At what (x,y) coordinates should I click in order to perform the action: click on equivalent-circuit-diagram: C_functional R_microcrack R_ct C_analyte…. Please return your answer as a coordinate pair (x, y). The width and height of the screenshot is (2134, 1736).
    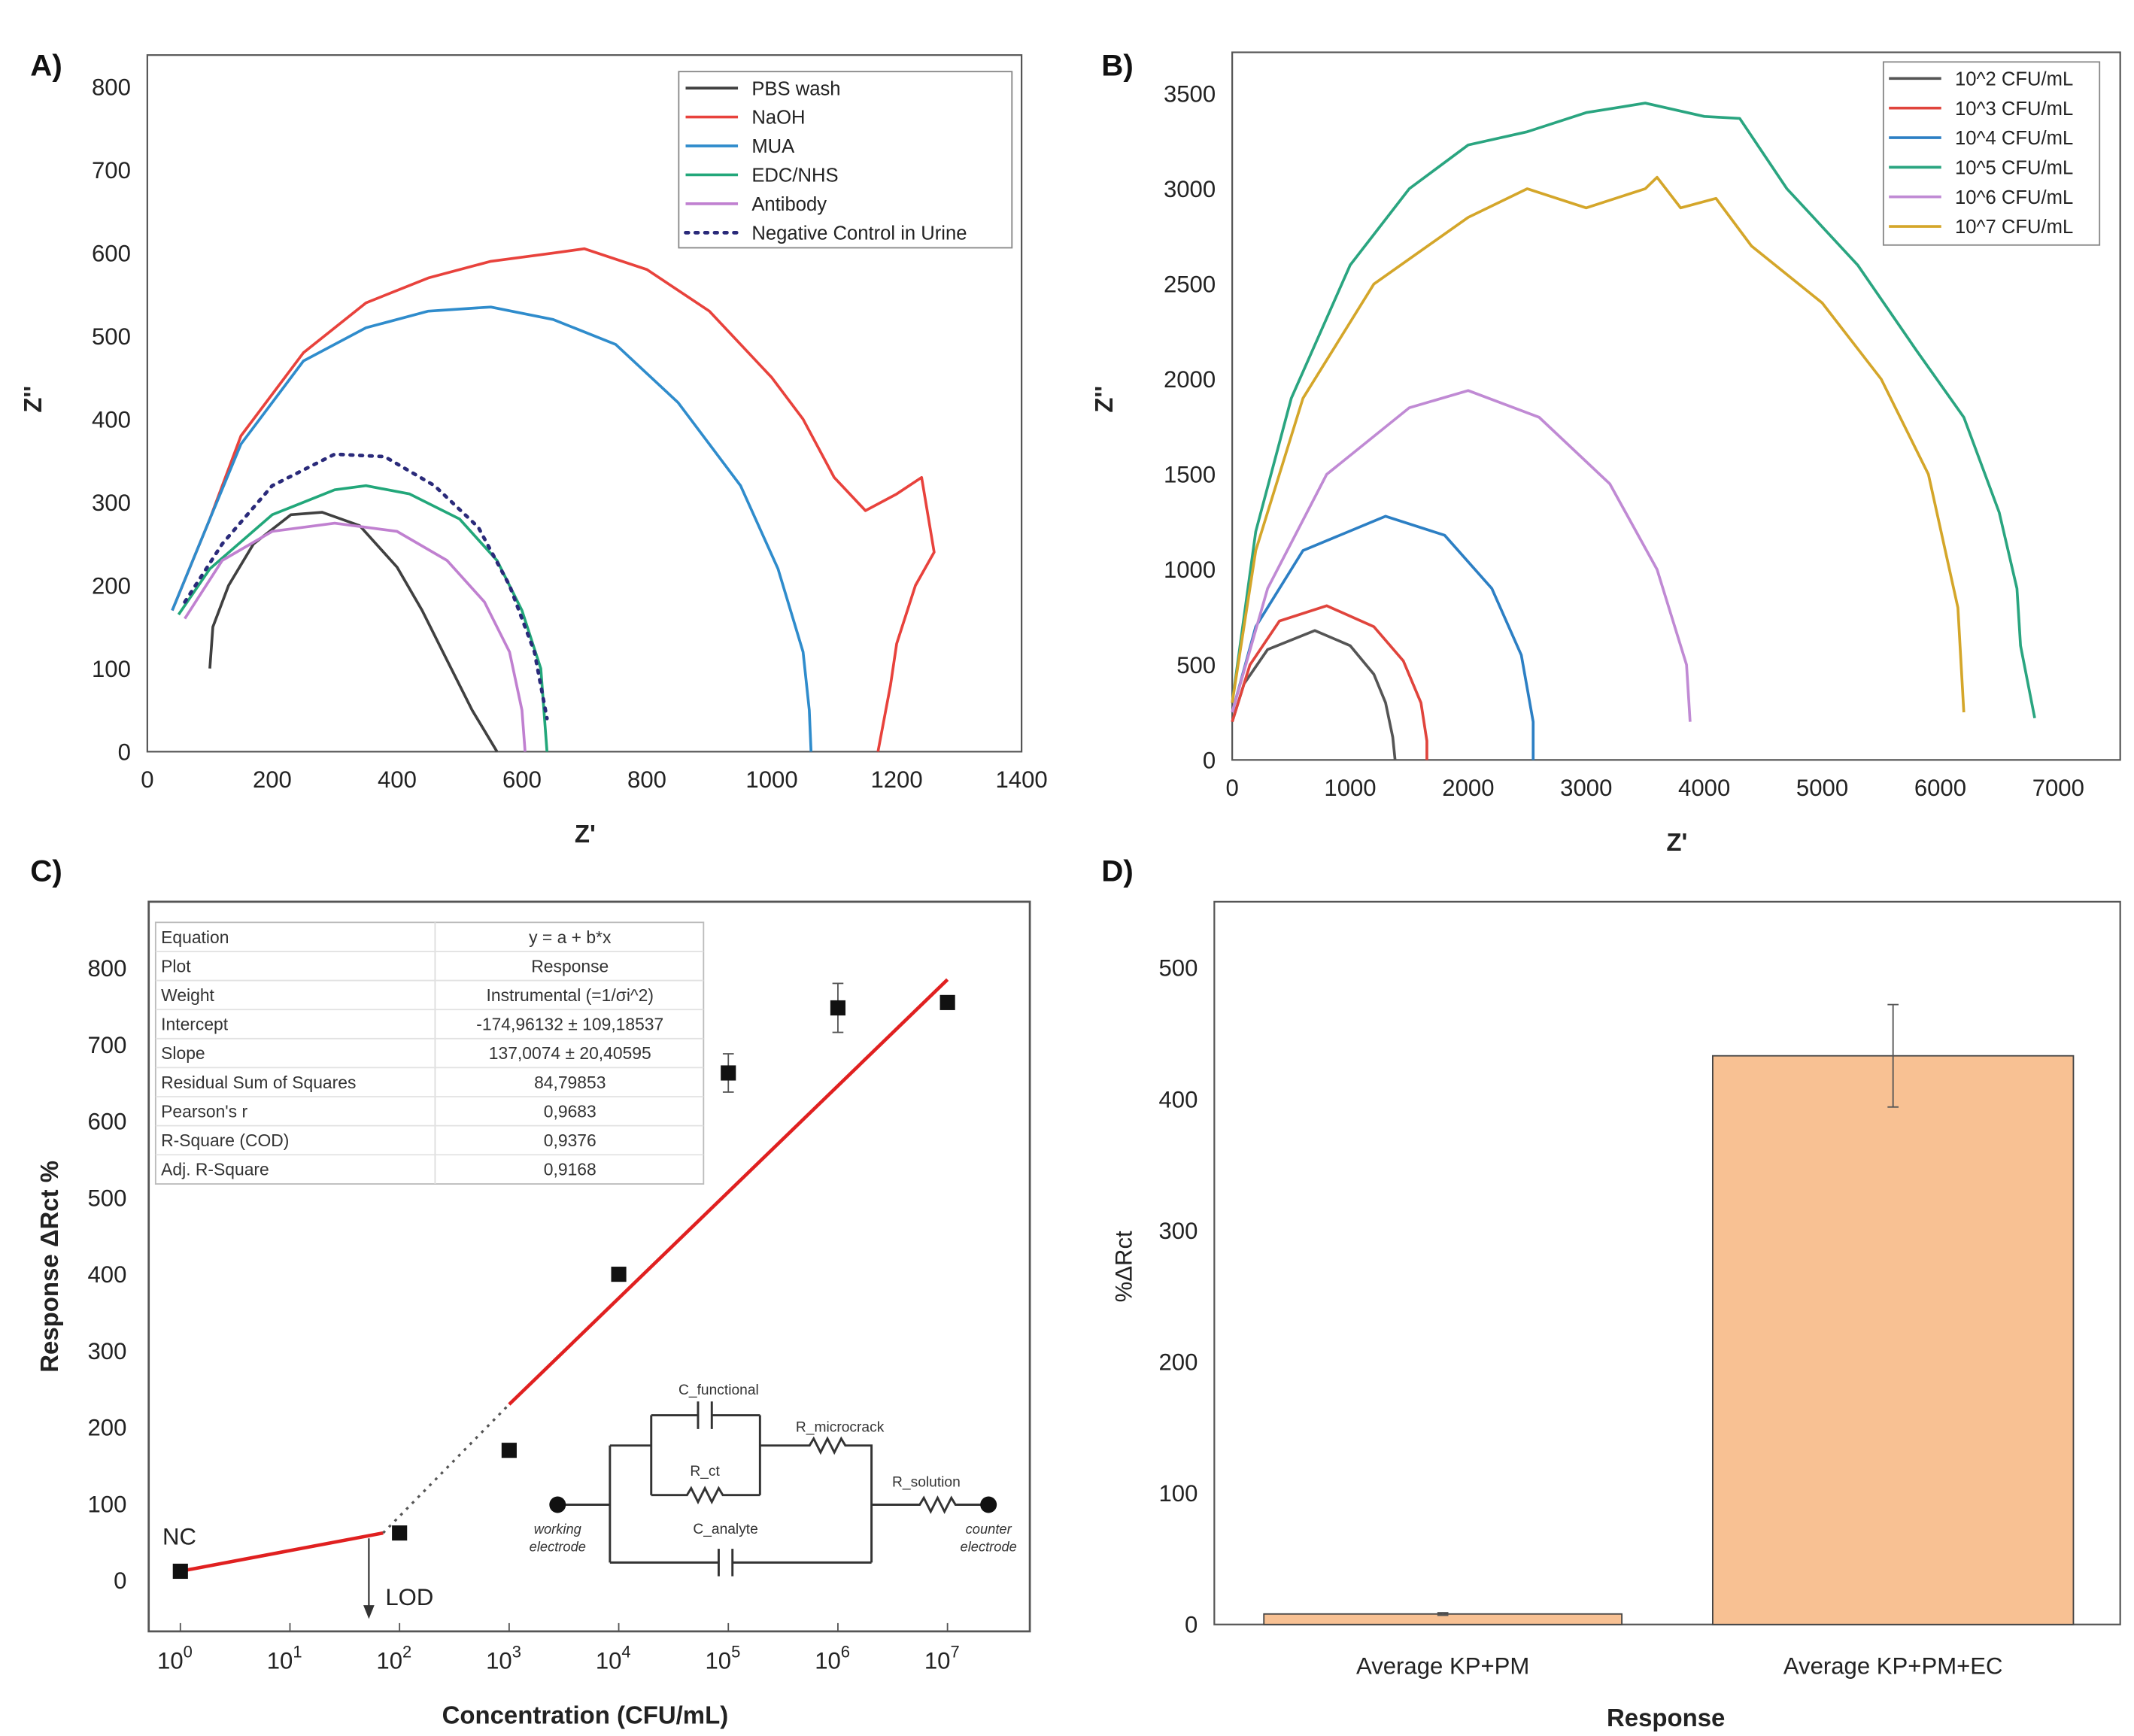
    Looking at the image, I should click on (773, 1479).